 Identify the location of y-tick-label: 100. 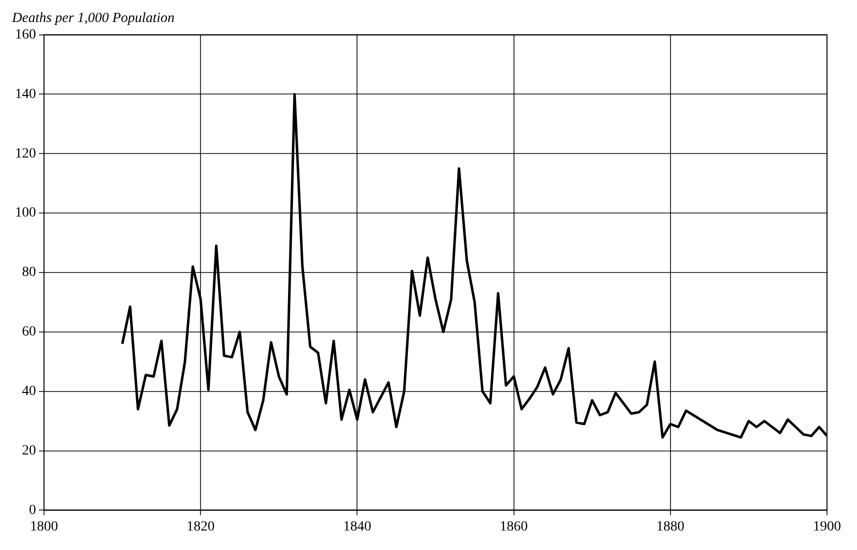
(25, 213).